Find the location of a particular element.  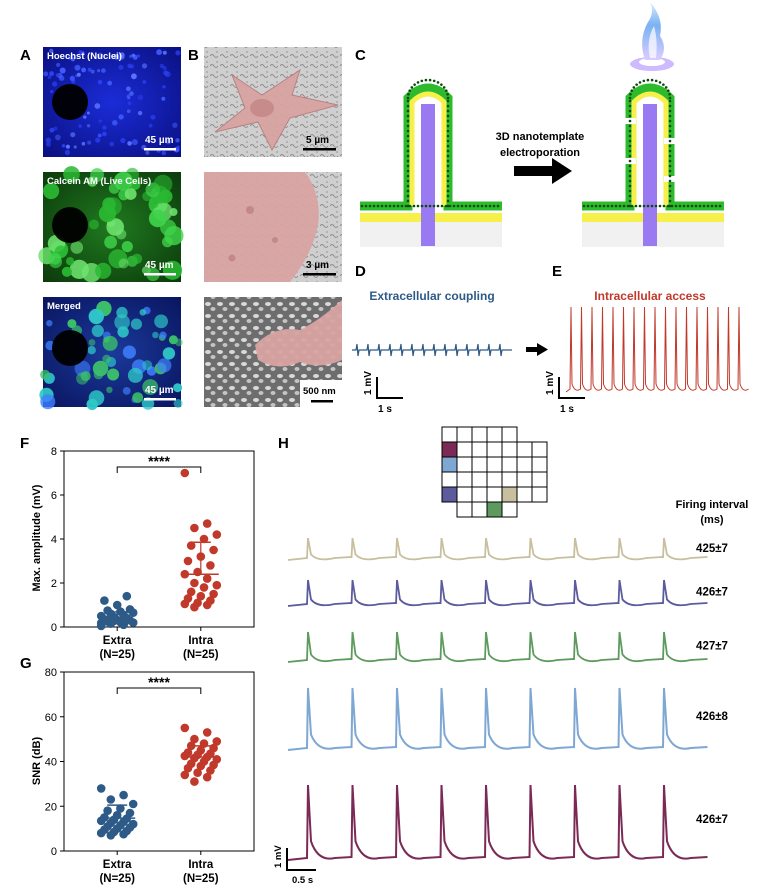

a-label-merged: Merged is located at coordinates (64, 306).